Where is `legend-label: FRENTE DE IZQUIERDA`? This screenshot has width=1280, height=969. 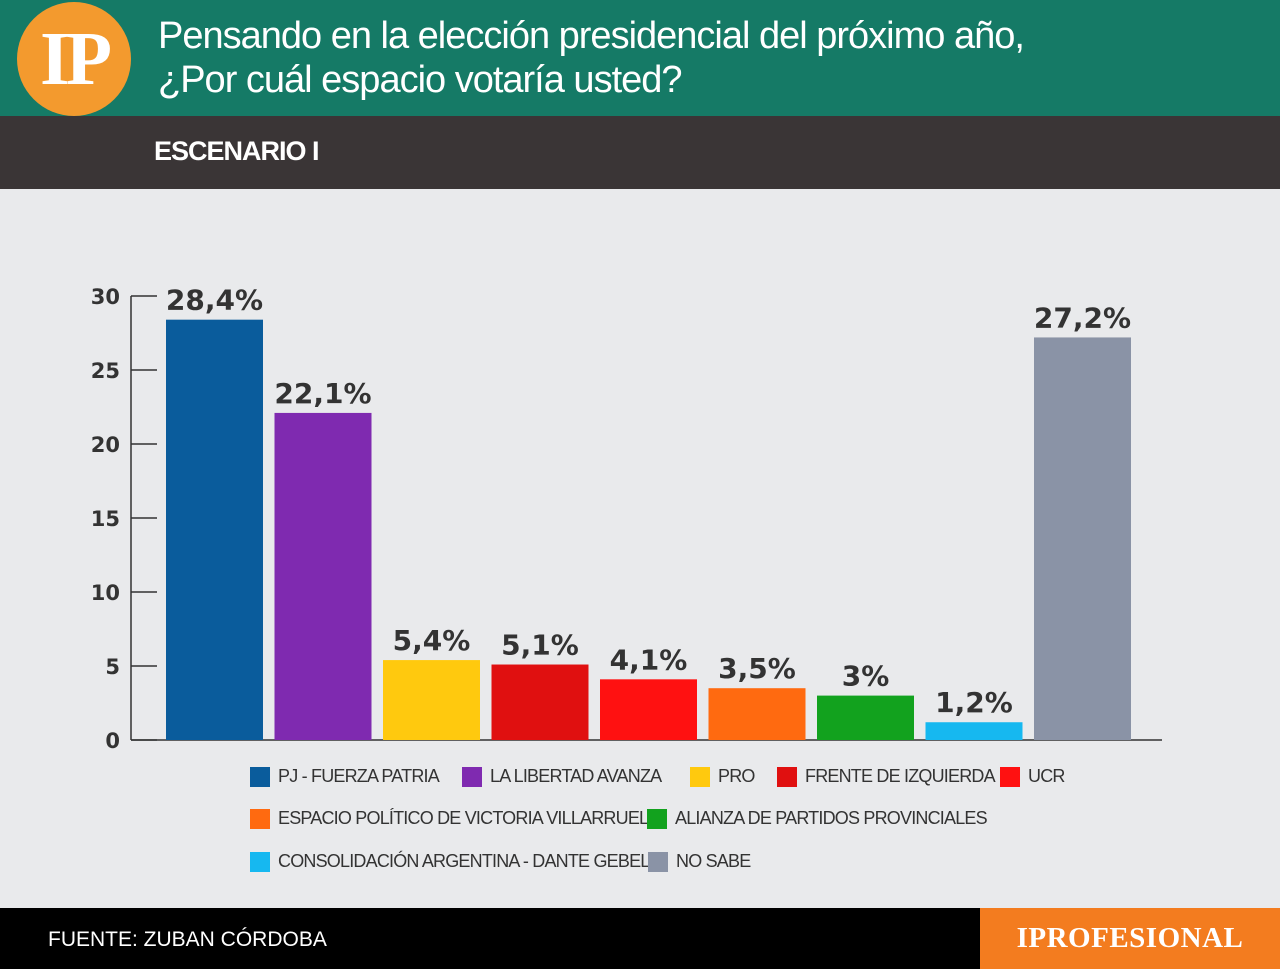
legend-label: FRENTE DE IZQUIERDA is located at coordinates (900, 776).